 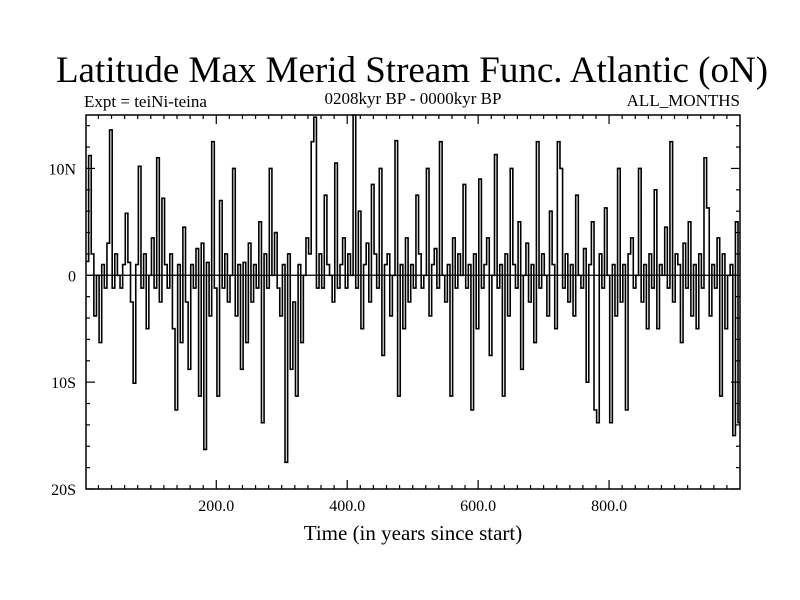 What do you see at coordinates (683, 100) in the screenshot?
I see `months-label: ALL_MONTHS` at bounding box center [683, 100].